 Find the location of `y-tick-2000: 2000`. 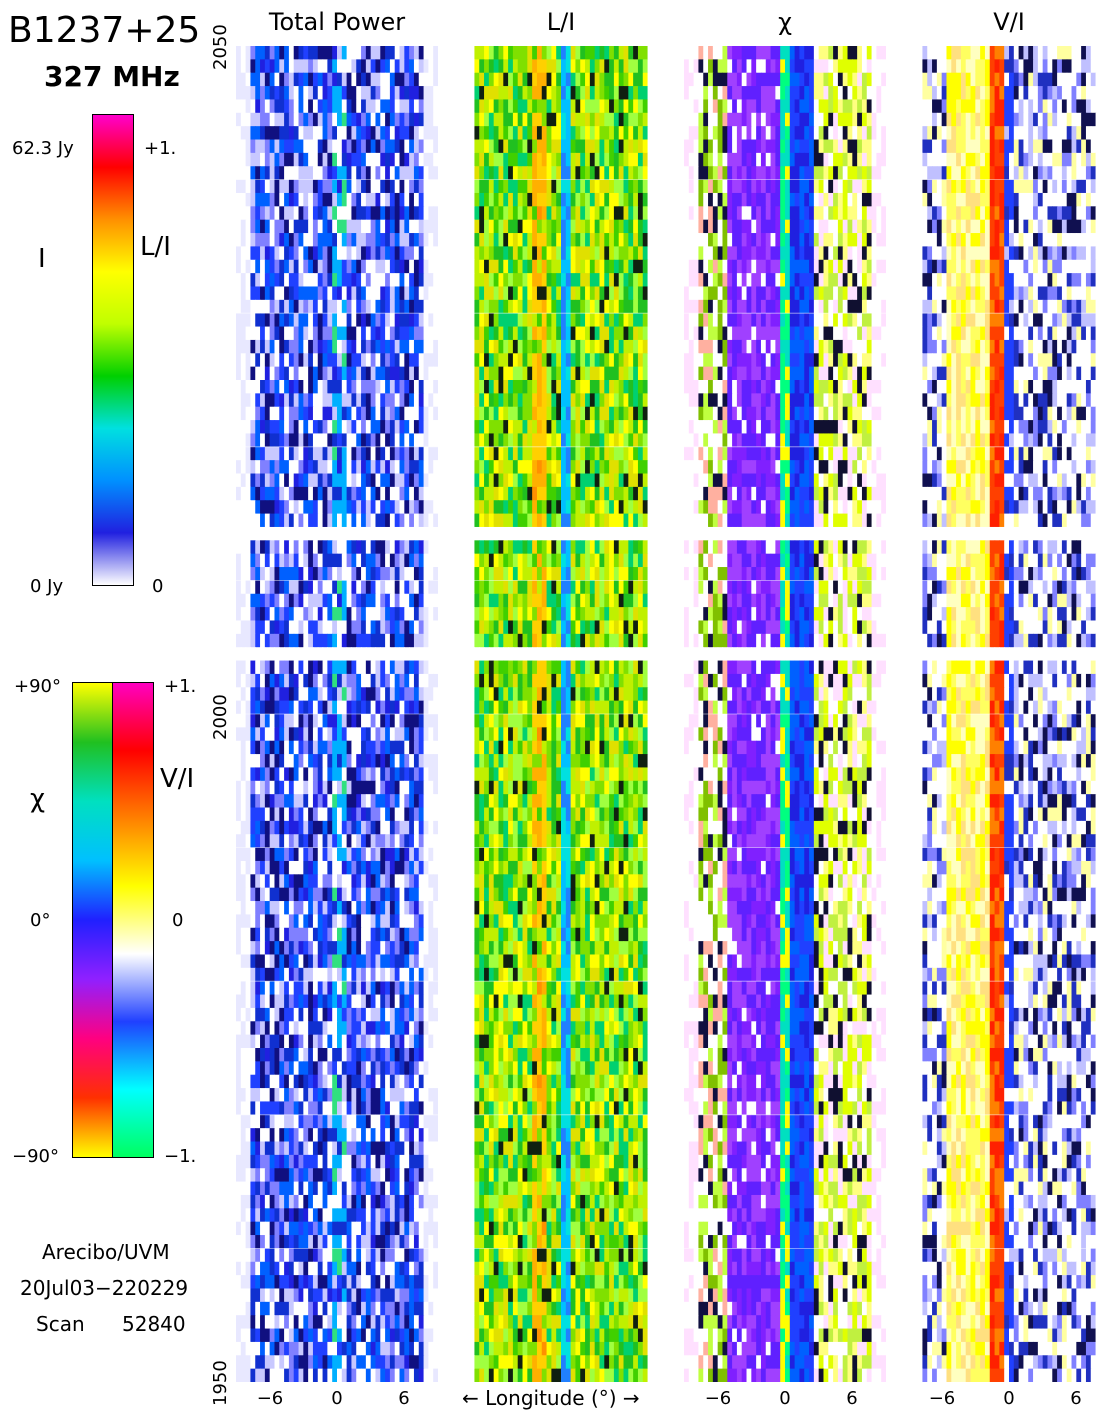

y-tick-2000: 2000 is located at coordinates (220, 717).